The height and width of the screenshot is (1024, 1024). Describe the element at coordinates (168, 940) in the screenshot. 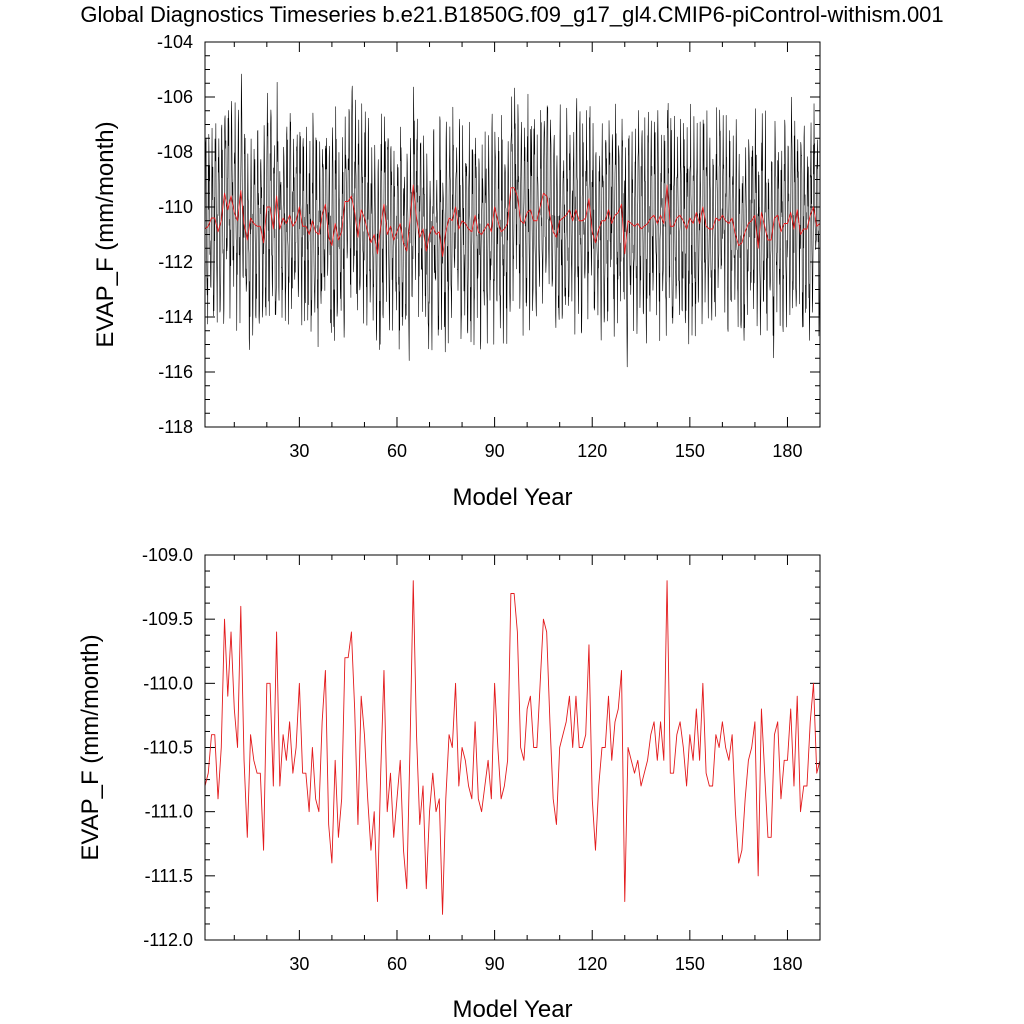

I see `y-tick-label: -112.0` at that location.